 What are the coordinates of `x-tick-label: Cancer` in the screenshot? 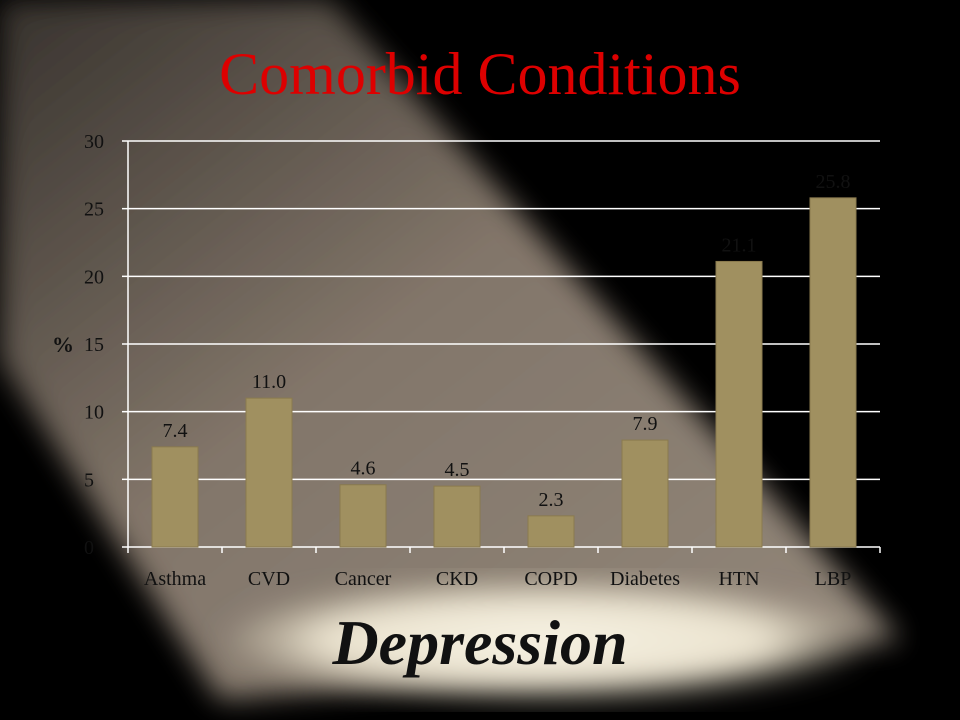 It's located at (363, 579).